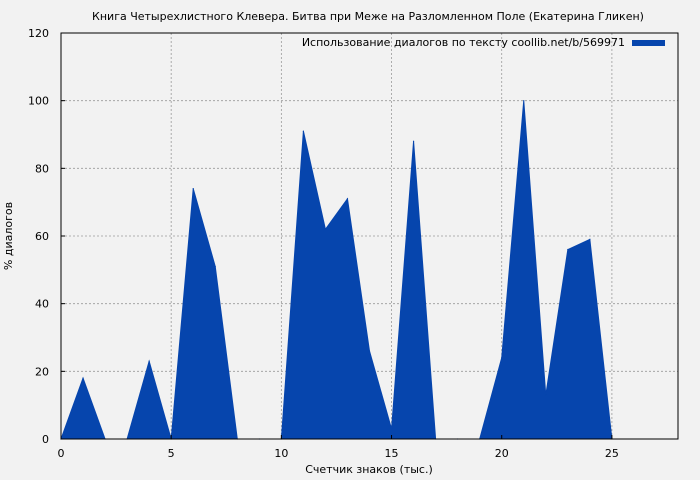 The width and height of the screenshot is (700, 480). Describe the element at coordinates (42, 371) in the screenshot. I see `y-tick-label: 20` at that location.